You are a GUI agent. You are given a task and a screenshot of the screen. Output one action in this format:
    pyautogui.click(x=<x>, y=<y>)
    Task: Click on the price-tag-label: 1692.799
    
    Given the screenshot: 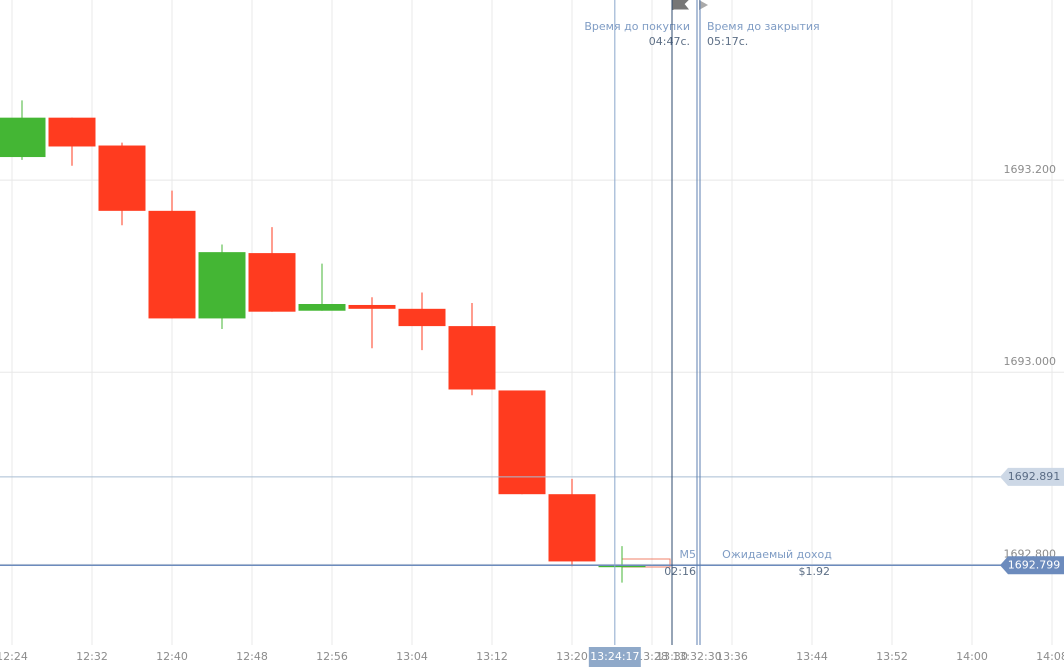 What is the action you would take?
    pyautogui.click(x=1034, y=564)
    